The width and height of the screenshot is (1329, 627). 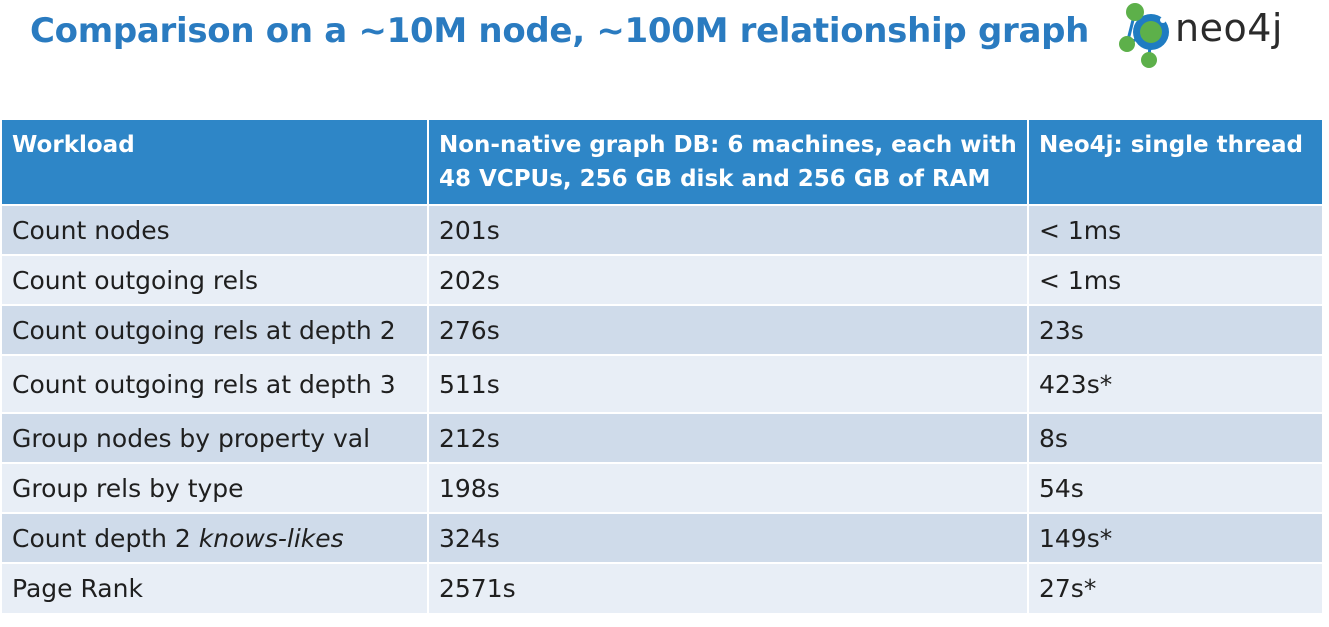 I want to click on header-neo4j: Neo4j: single thread, so click(x=1175, y=162).